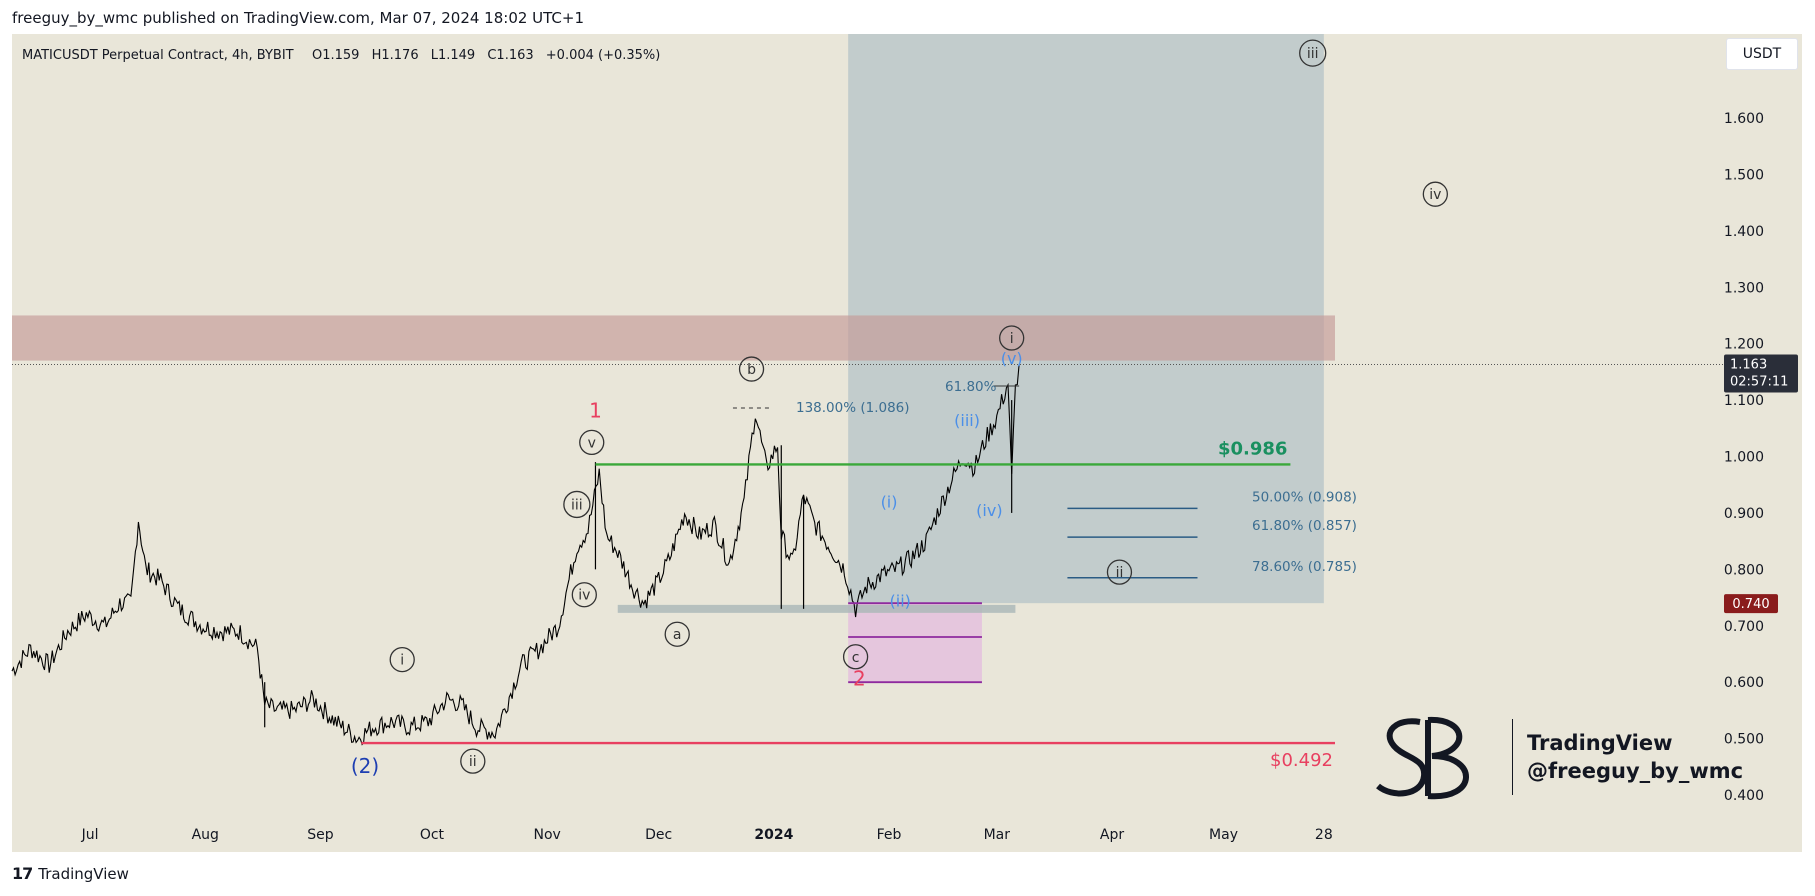 This screenshot has height=896, width=1815. Describe the element at coordinates (1744, 458) in the screenshot. I see `y-tick-1.000: 1.000` at that location.